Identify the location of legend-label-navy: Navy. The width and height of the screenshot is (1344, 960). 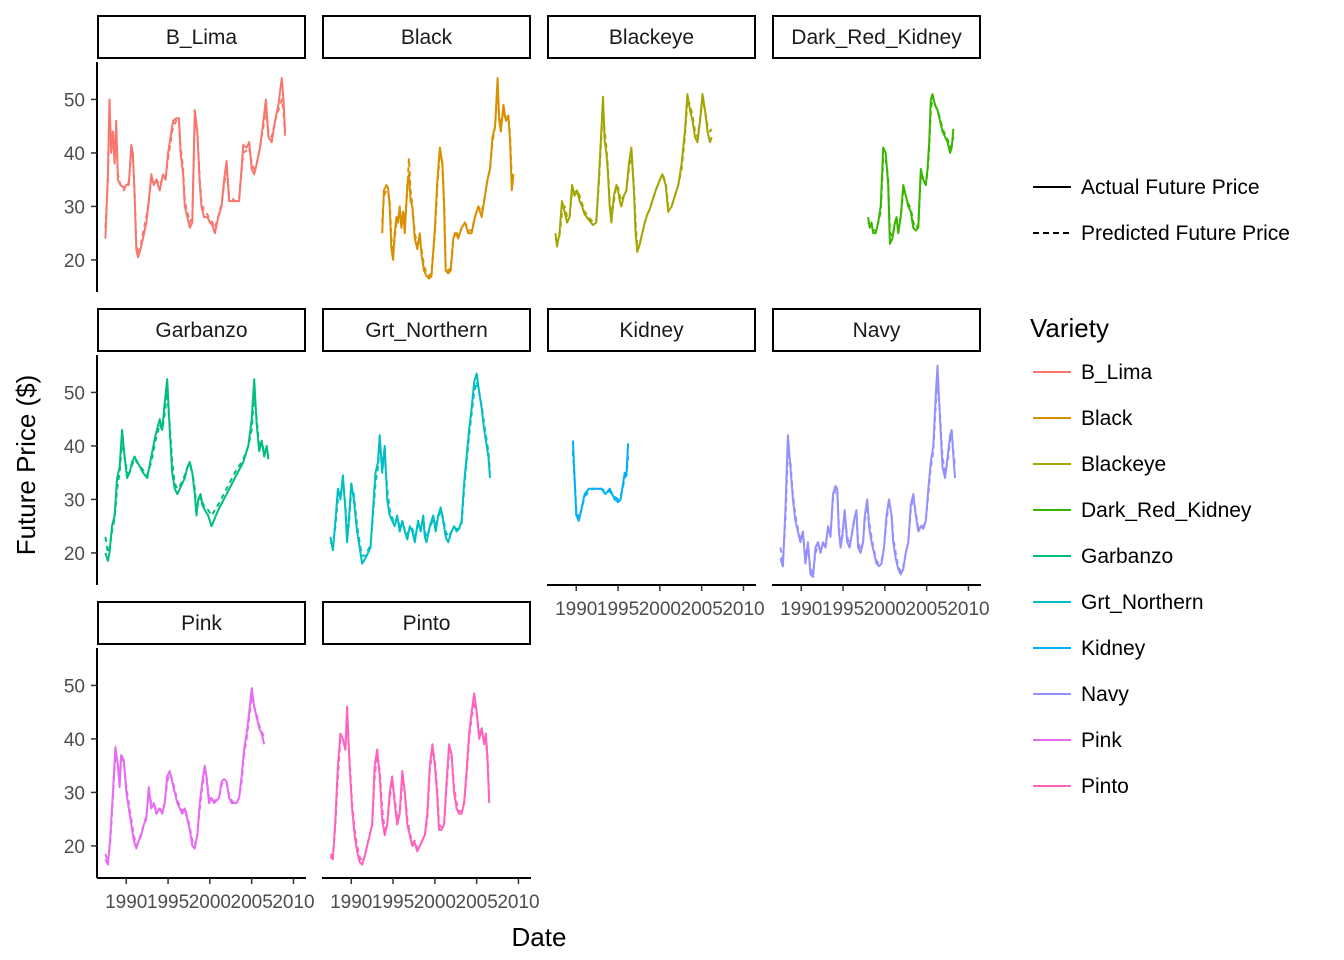
(1105, 694).